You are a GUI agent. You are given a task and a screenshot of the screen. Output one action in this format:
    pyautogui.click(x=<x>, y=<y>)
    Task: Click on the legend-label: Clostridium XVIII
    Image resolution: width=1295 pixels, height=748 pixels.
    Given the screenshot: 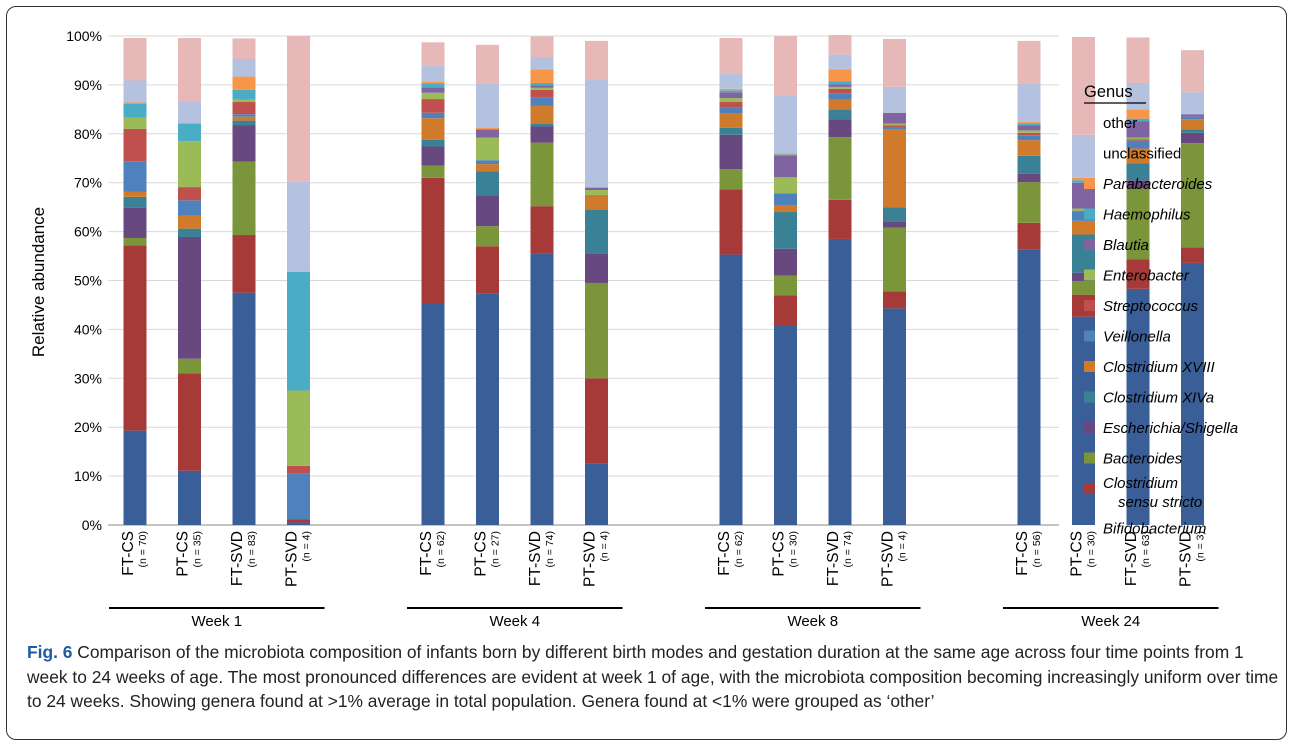 What is the action you would take?
    pyautogui.click(x=1159, y=367)
    